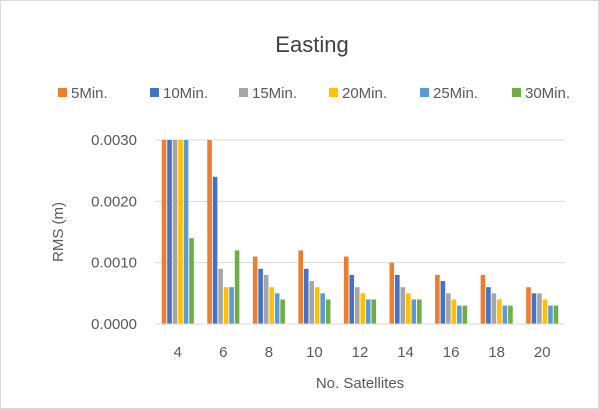  I want to click on x-tick-label: 14, so click(405, 352).